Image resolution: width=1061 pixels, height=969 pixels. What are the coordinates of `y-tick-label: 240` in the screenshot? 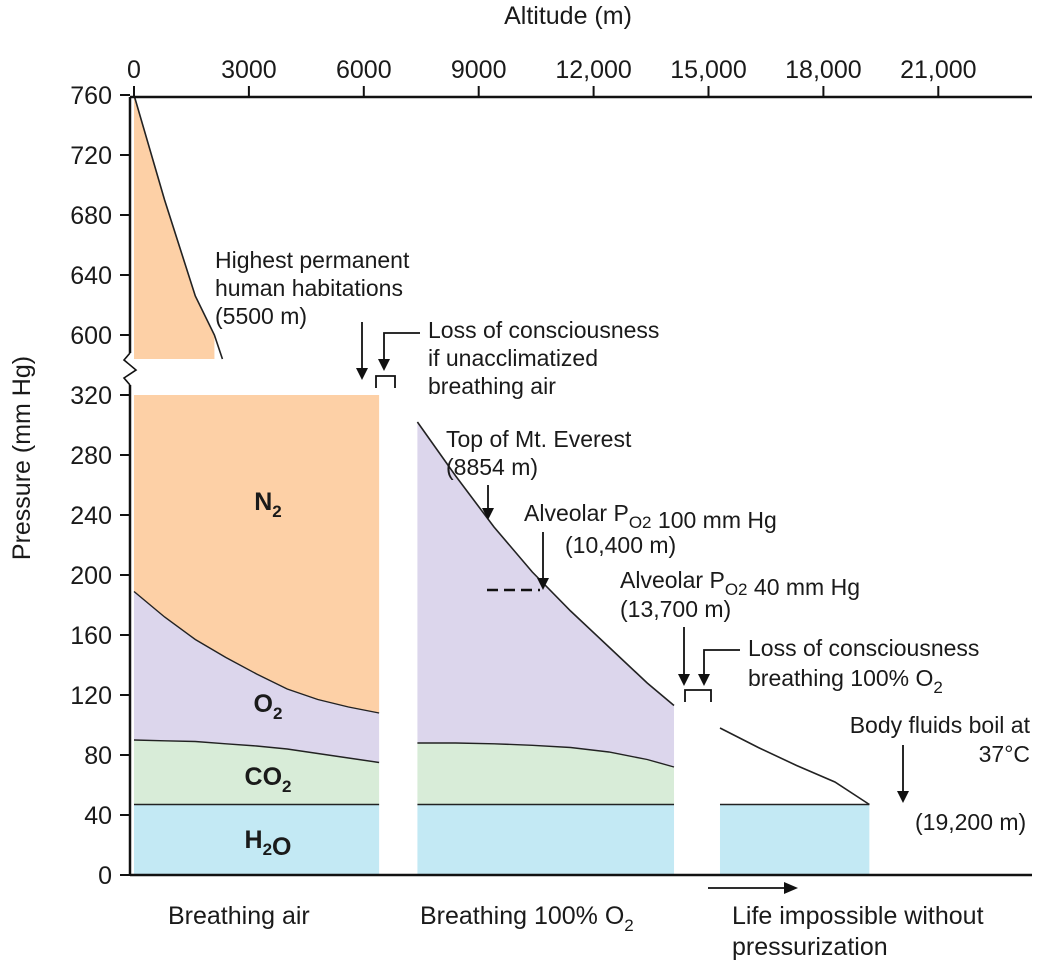 It's located at (91, 516).